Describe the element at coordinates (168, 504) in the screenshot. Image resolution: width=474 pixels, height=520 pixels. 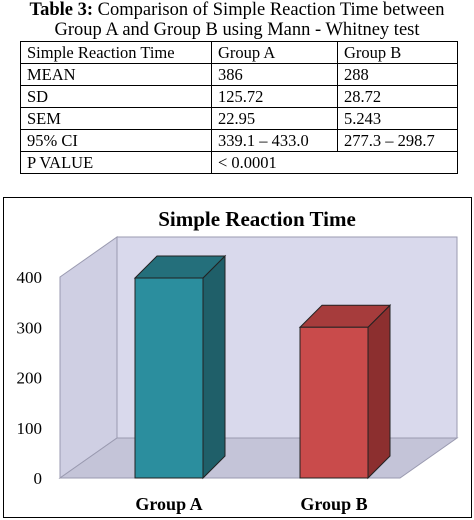
I see `x-category-label: Group A` at that location.